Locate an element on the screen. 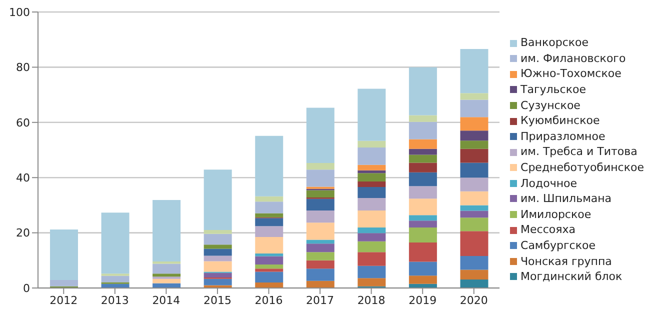 The height and width of the screenshot is (320, 658). x-tick-label: 2013 is located at coordinates (114, 300).